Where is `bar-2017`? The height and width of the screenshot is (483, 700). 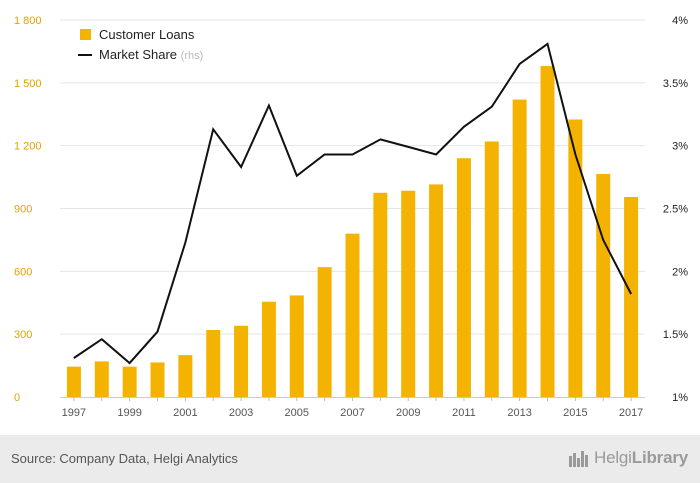 bar-2017 is located at coordinates (631, 296).